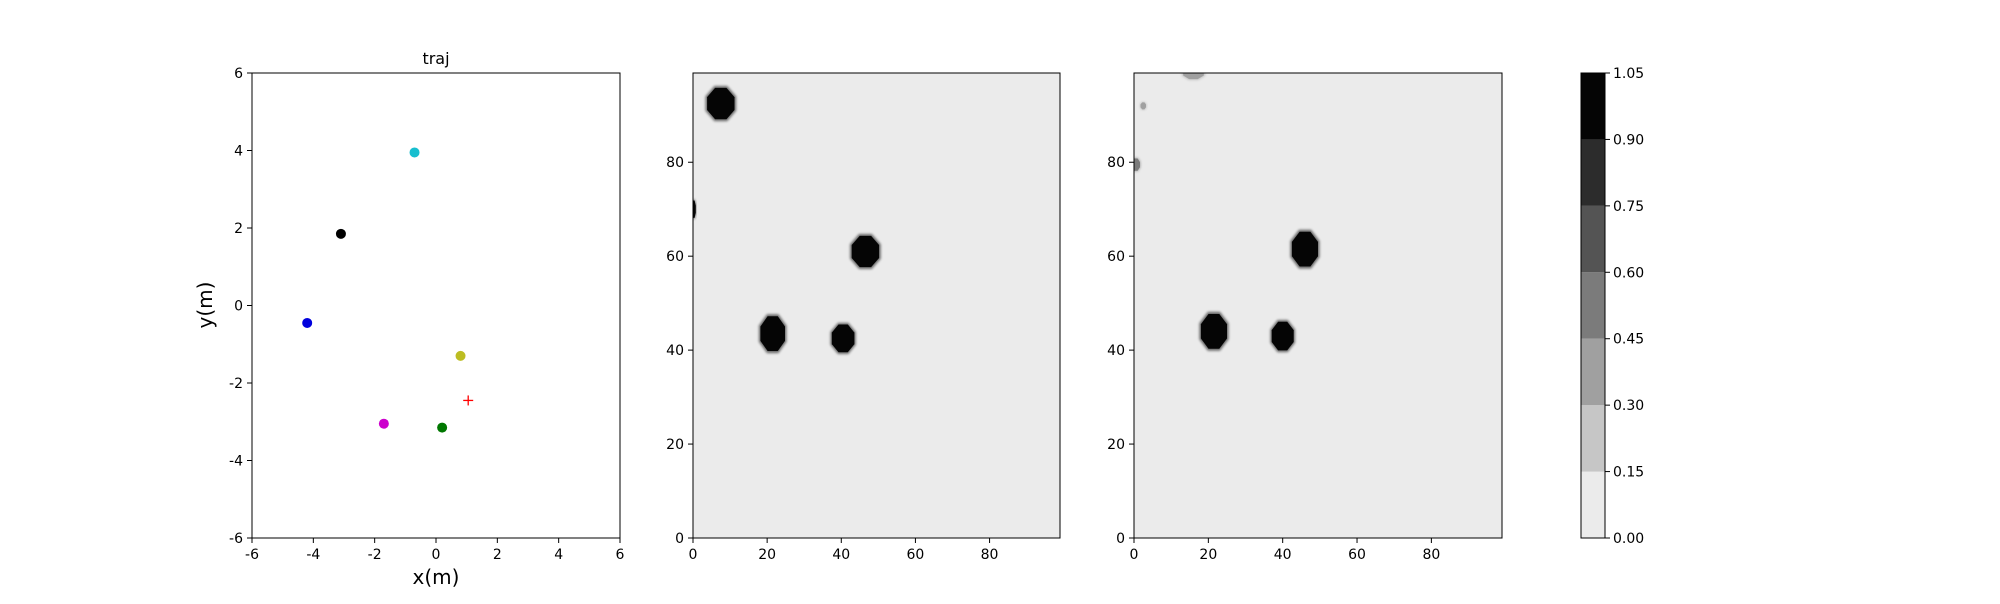 This screenshot has width=2000, height=604. I want to click on heatmap-2-y-axis: 0 20 40 60 80, so click(1120, 351).